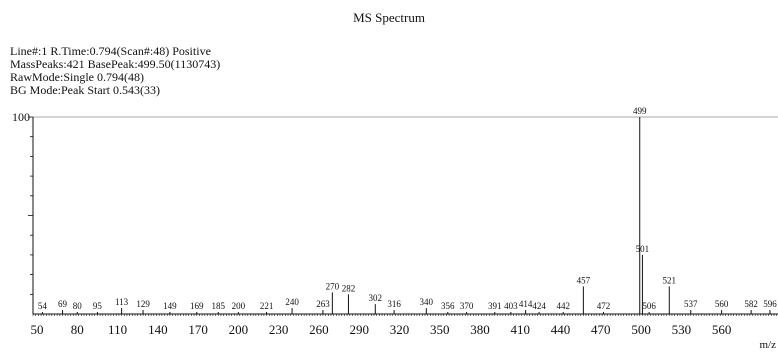 This screenshot has height=352, width=778. I want to click on peak-label-149: 149, so click(170, 306).